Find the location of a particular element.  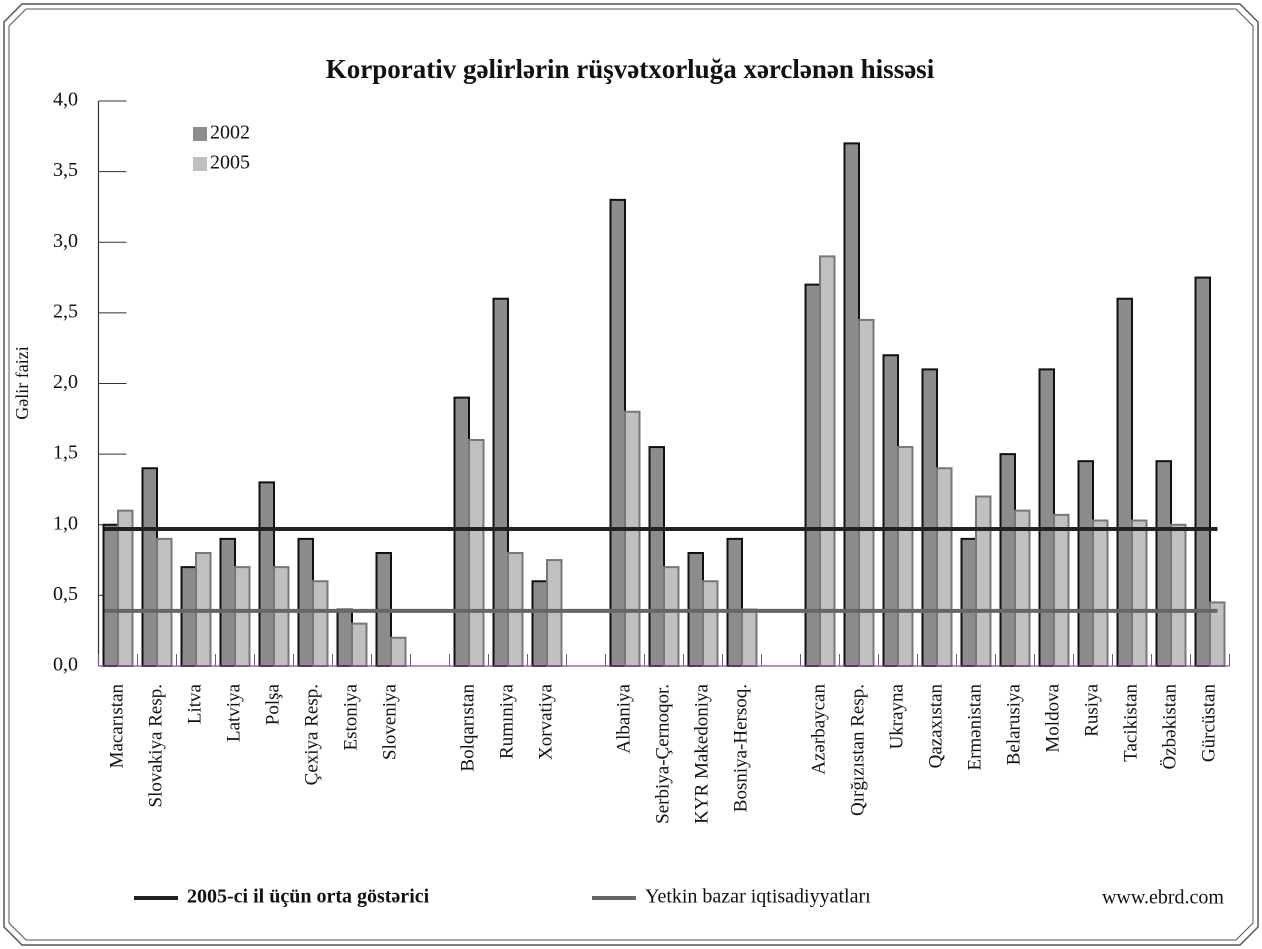

x-tick-label: Sloveniya is located at coordinates (389, 721).